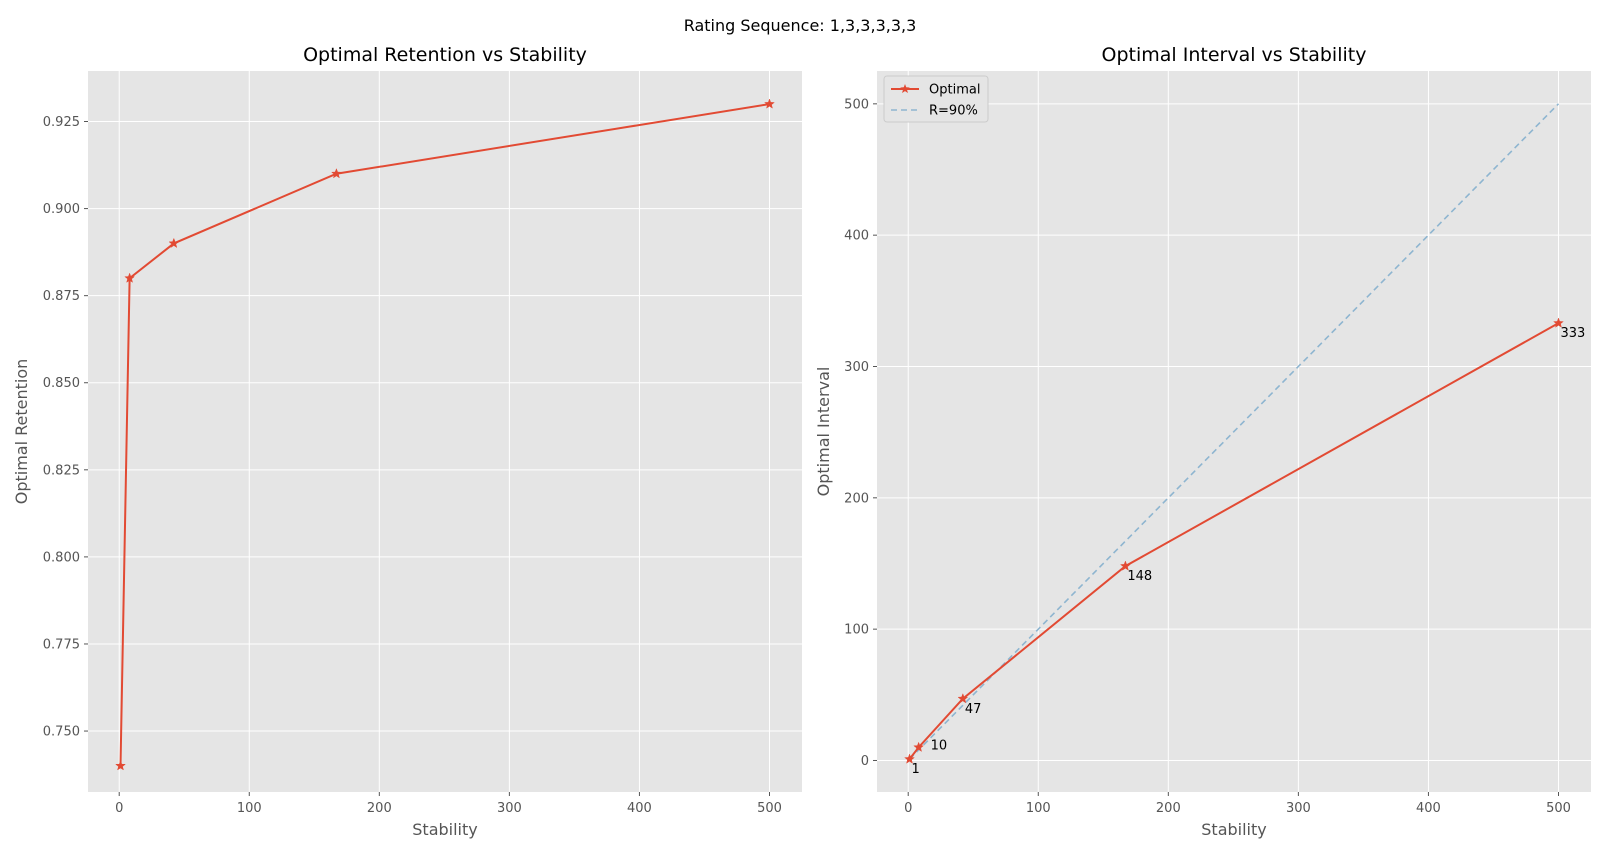 The height and width of the screenshot is (850, 1600). I want to click on y-axis-label: Optimal Interval, so click(823, 432).